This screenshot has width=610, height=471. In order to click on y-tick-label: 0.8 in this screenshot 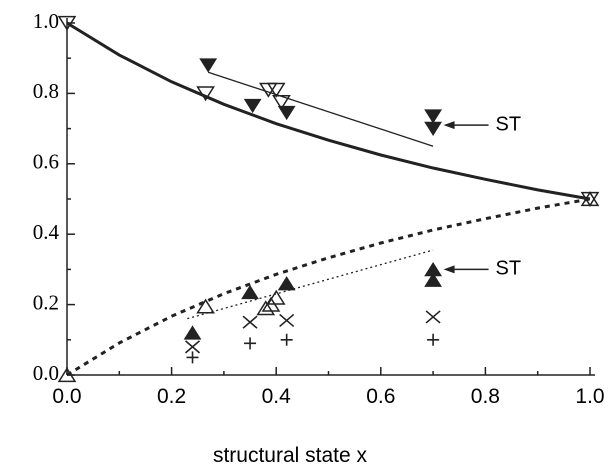, I will do `click(46, 91)`.